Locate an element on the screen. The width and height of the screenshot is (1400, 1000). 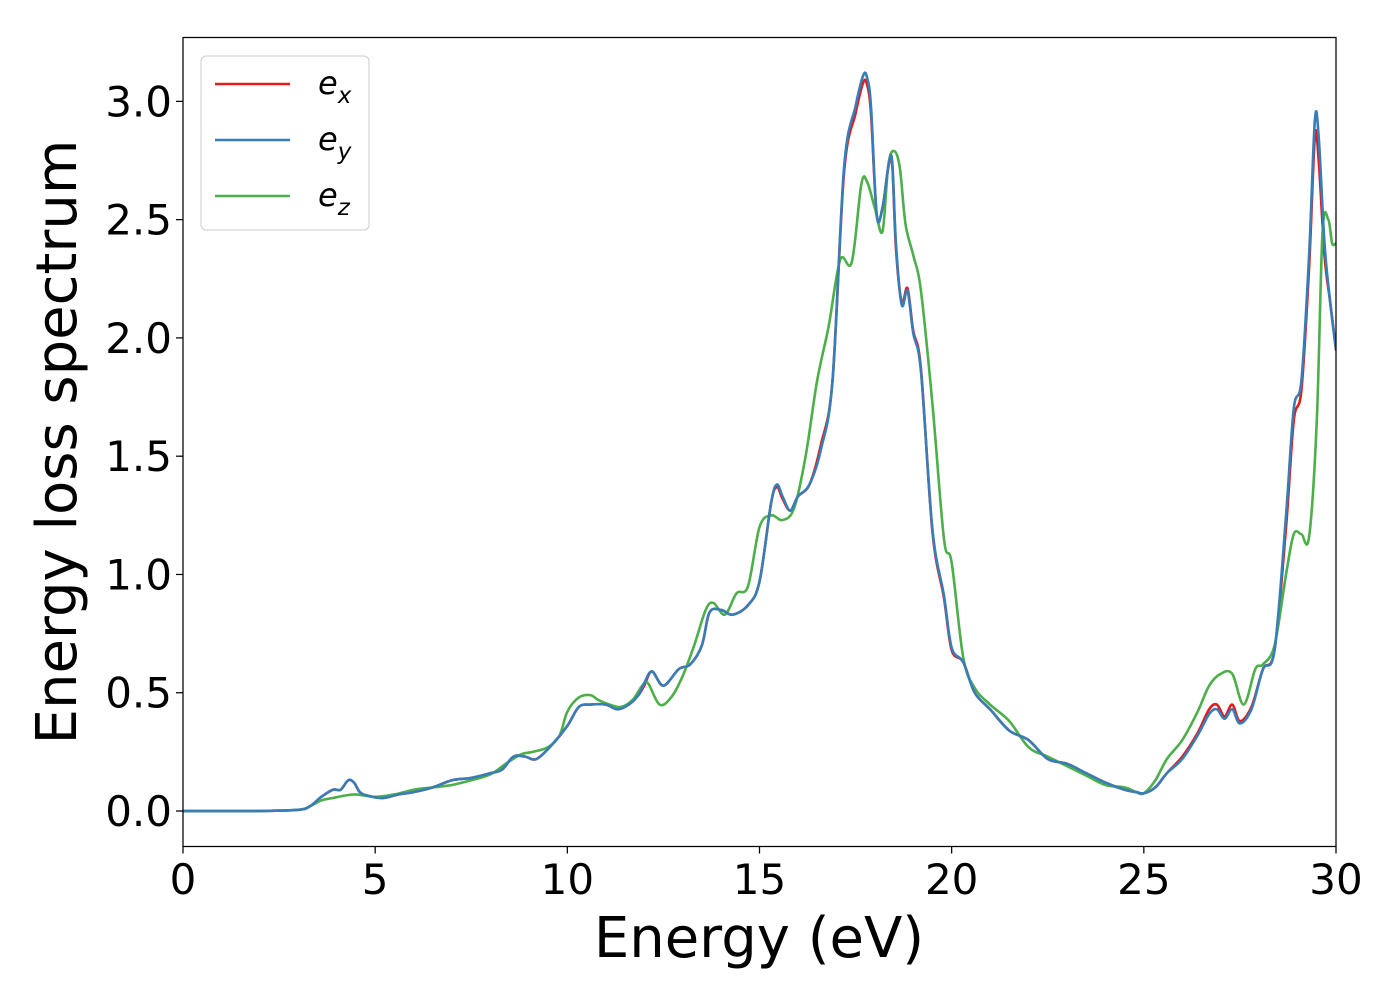
x-tick-label: 25 is located at coordinates (1143, 879).